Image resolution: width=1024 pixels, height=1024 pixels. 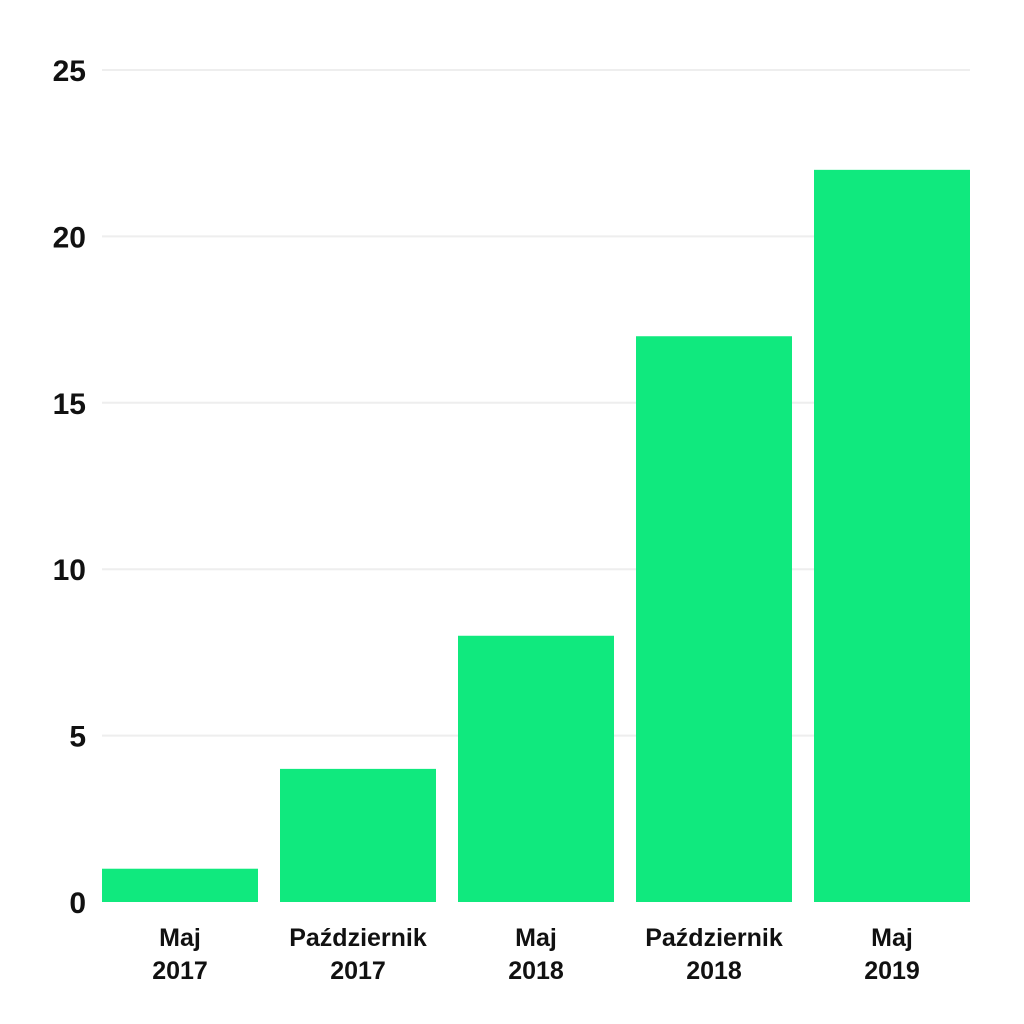 What do you see at coordinates (69, 404) in the screenshot?
I see `y-tick-label: 15` at bounding box center [69, 404].